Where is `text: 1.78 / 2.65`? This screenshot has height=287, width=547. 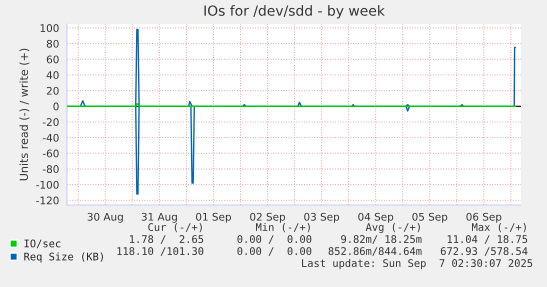
text: 1.78 / 2.65 is located at coordinates (167, 239).